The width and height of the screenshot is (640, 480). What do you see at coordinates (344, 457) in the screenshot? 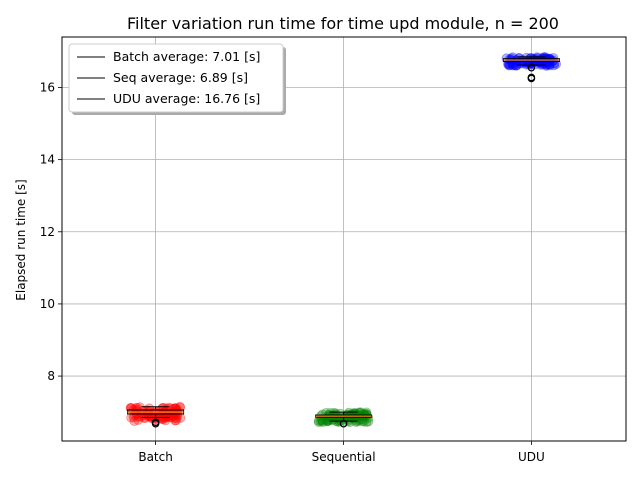
I see `x-tick-label: Sequential` at bounding box center [344, 457].